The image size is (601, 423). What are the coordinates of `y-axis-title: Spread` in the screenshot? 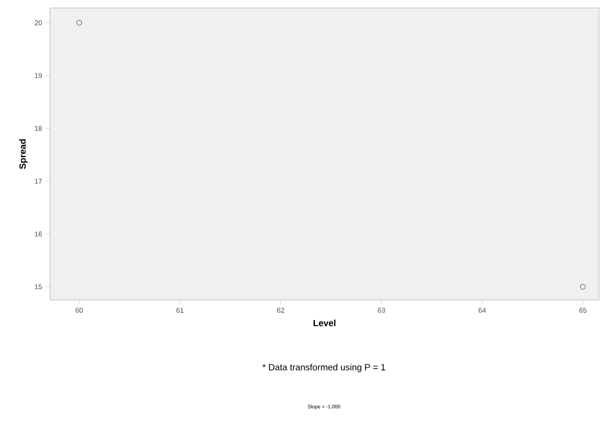 It's located at (23, 154).